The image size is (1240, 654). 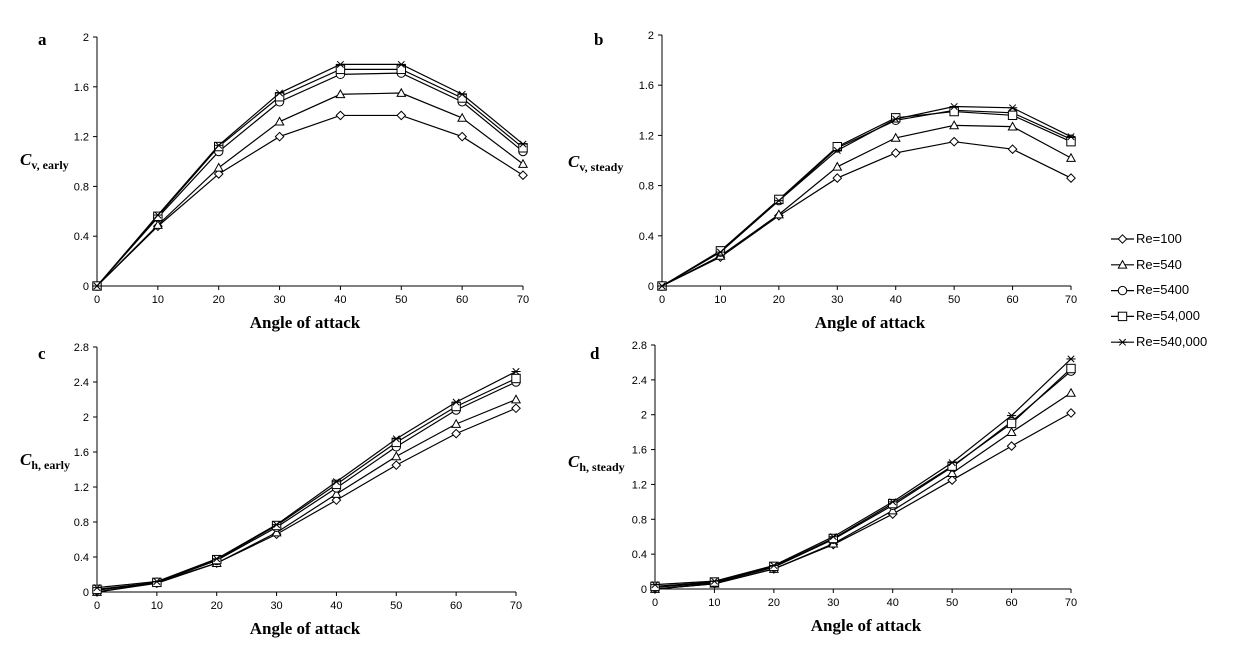 What do you see at coordinates (1159, 238) in the screenshot?
I see `legend-label: Re=100` at bounding box center [1159, 238].